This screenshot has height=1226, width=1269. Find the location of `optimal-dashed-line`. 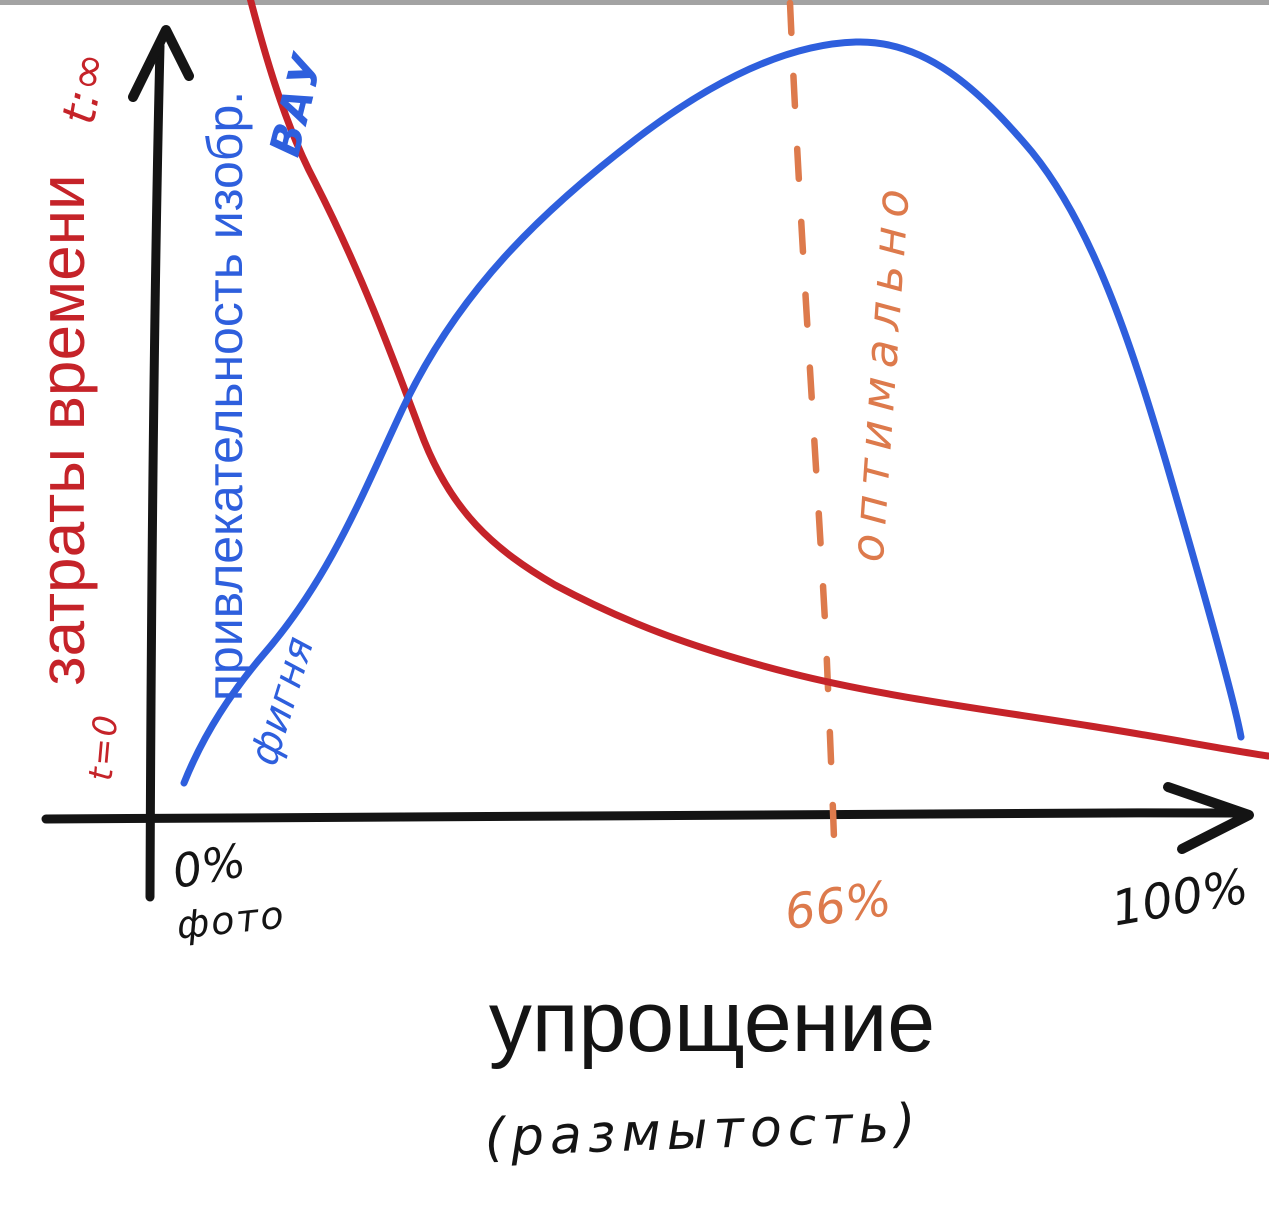

optimal-dashed-line is located at coordinates (812, 438).